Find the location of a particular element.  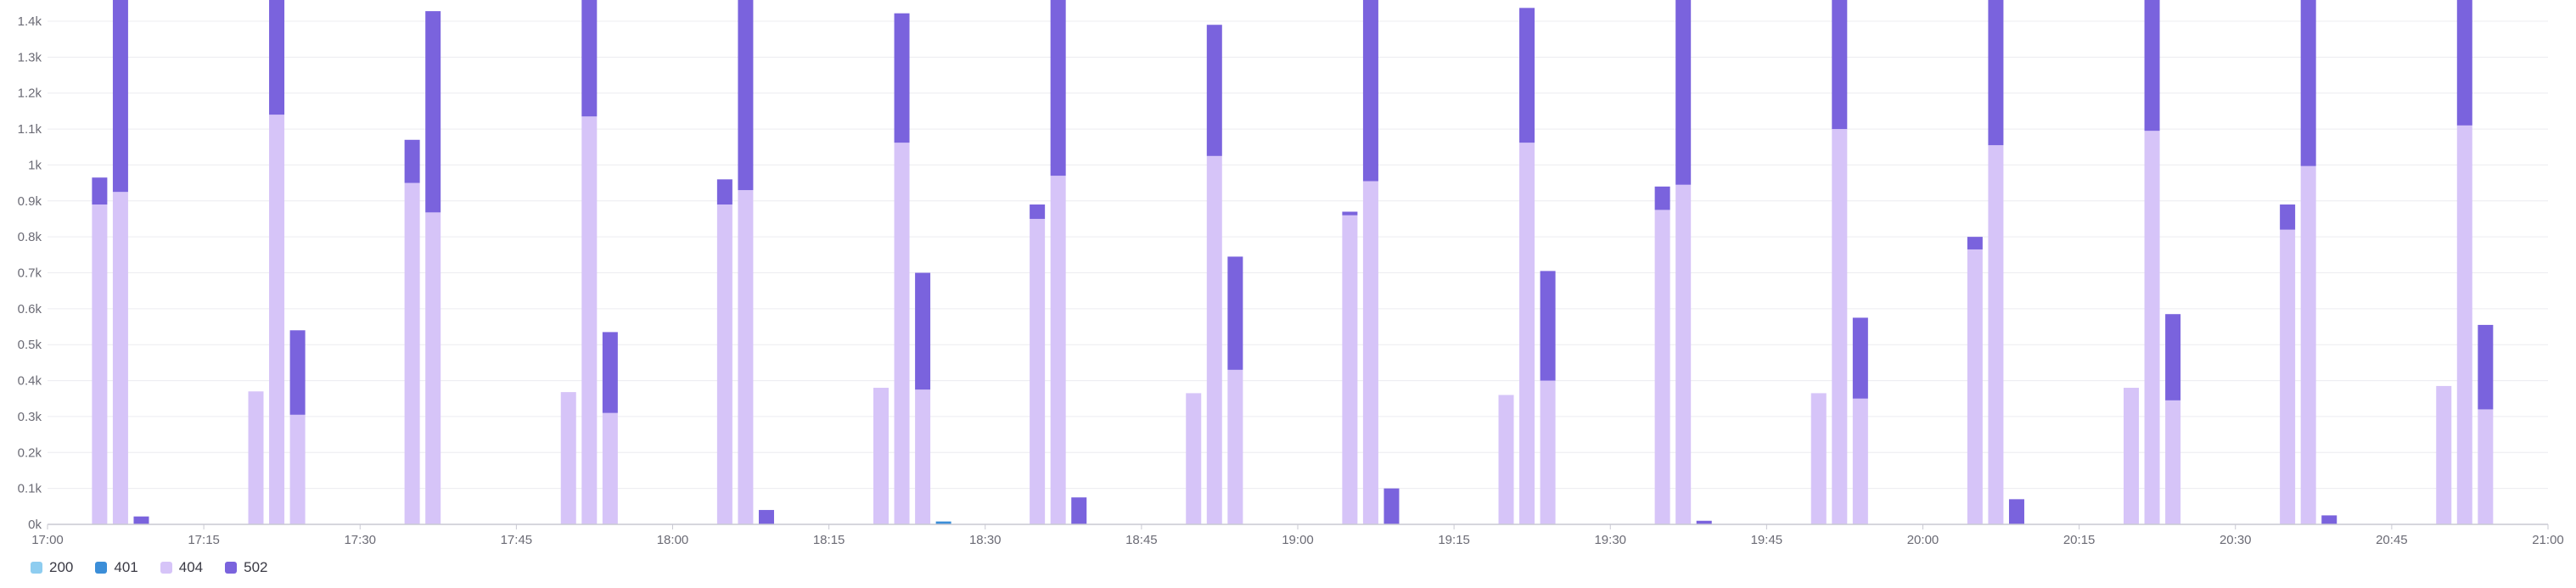

x-tick-label: 19:30 is located at coordinates (1610, 540).